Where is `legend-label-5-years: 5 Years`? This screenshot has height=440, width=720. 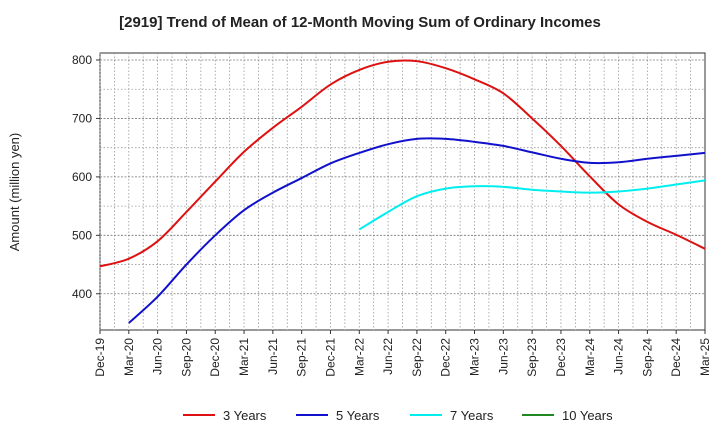 legend-label-5-years: 5 Years is located at coordinates (358, 415).